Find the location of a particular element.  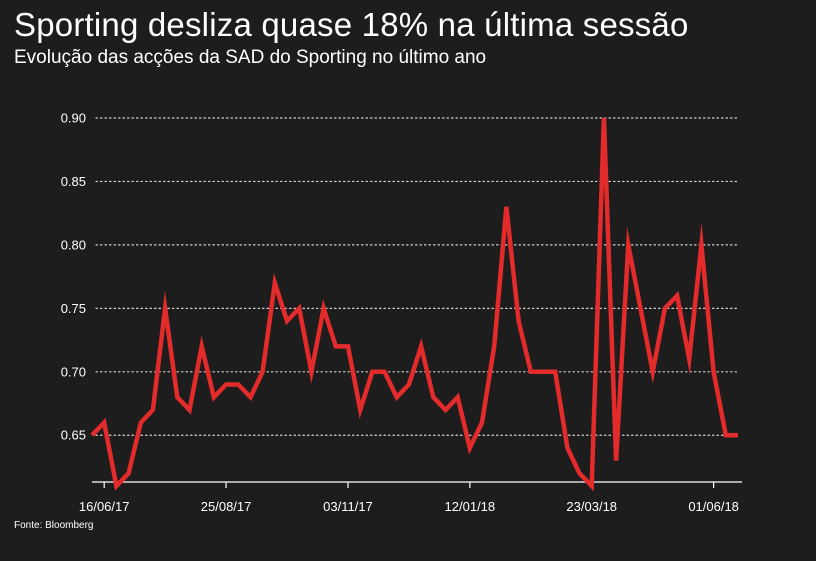

x-tick-label: 25/08/17 is located at coordinates (226, 506).